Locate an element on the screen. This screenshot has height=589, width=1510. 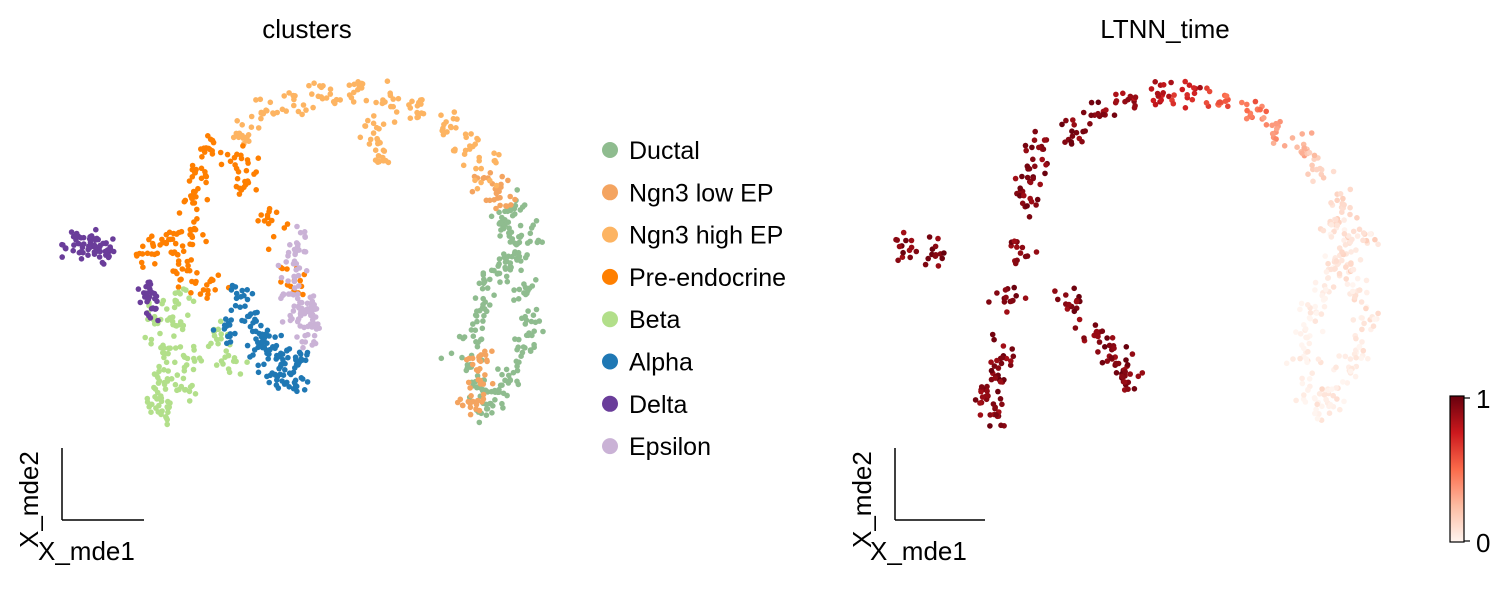
ltnn-time-title: LTNN_time is located at coordinates (1165, 29).